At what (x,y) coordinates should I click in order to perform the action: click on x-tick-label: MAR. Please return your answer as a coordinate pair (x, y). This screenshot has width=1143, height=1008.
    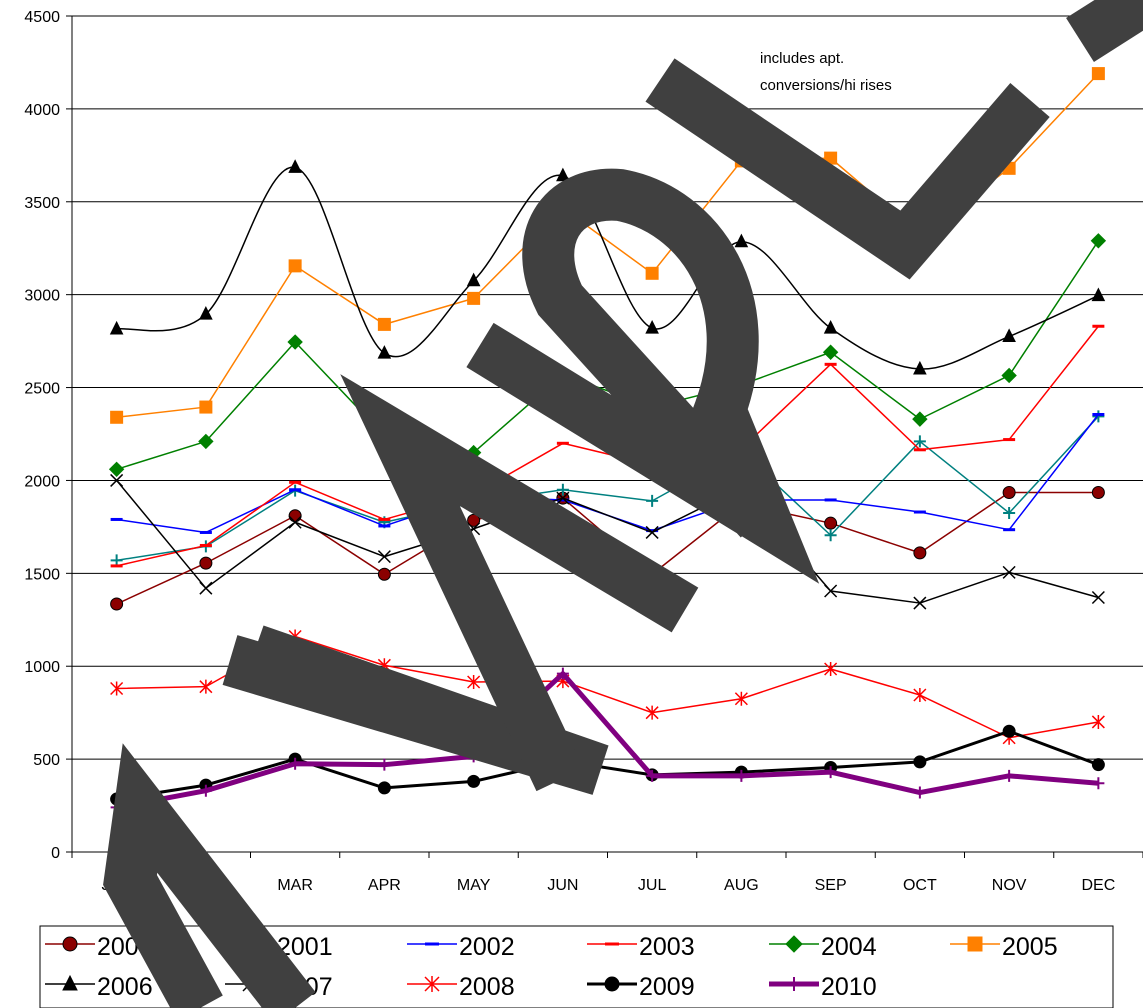
    Looking at the image, I should click on (295, 885).